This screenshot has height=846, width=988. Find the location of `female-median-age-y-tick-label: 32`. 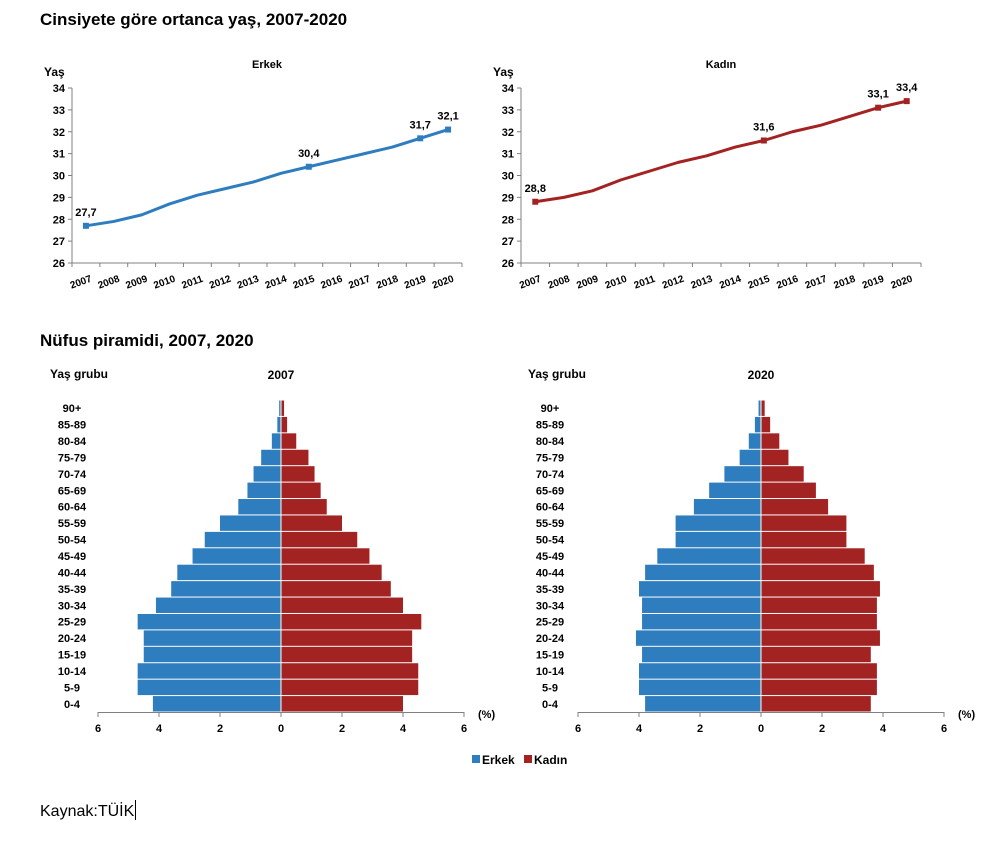

female-median-age-y-tick-label: 32 is located at coordinates (508, 133).